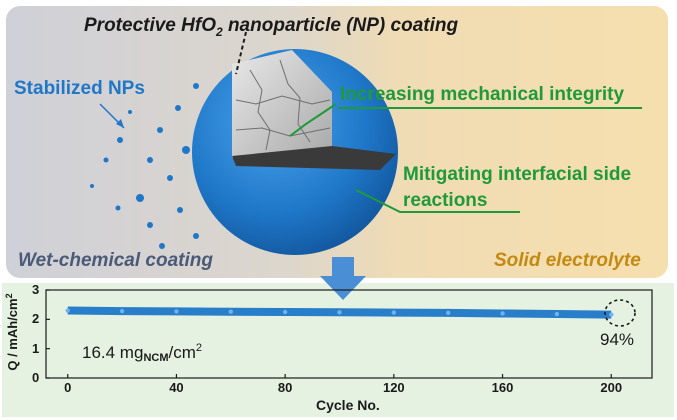 Image resolution: width=677 pixels, height=420 pixels. I want to click on side-reactions-label-line2: reactions, so click(445, 200).